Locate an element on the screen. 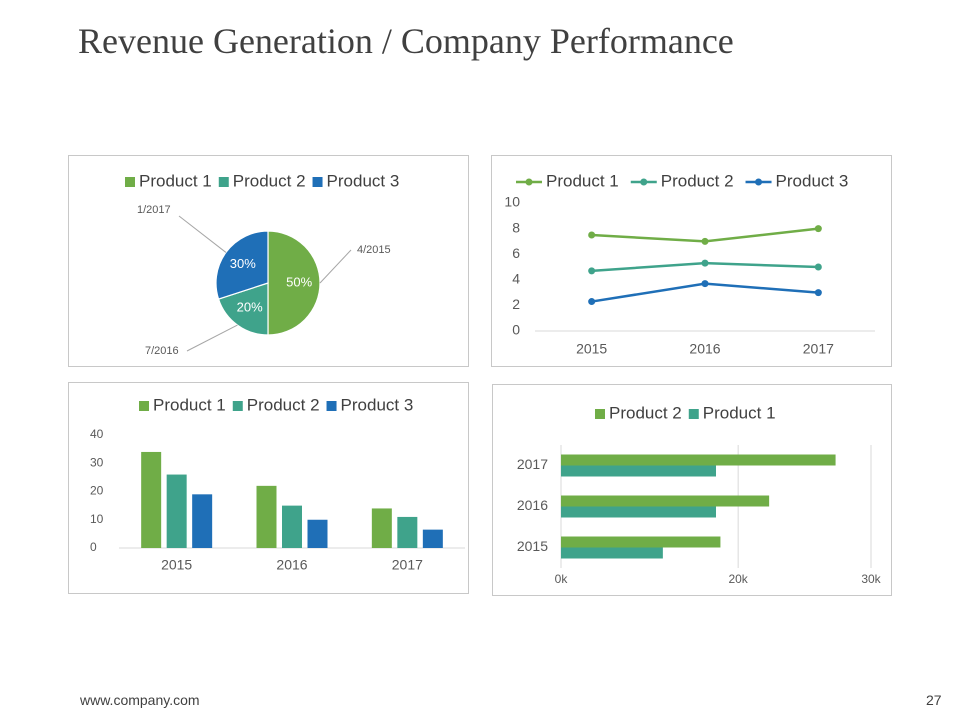 Image resolution: width=960 pixels, height=720 pixels. x-tick-label: 30k is located at coordinates (871, 579).